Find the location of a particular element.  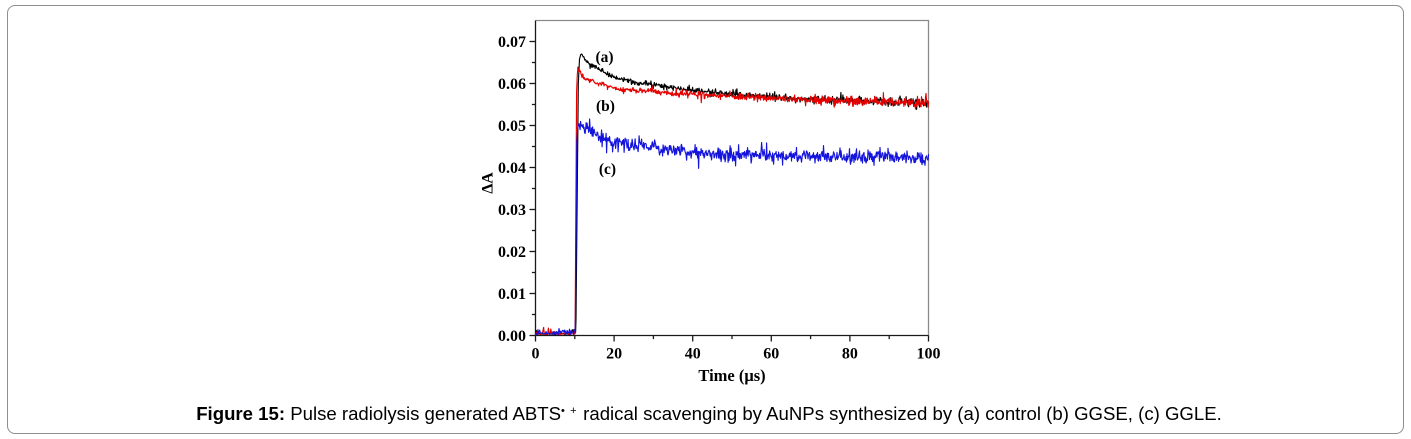

svg-text: 20 is located at coordinates (614, 354).